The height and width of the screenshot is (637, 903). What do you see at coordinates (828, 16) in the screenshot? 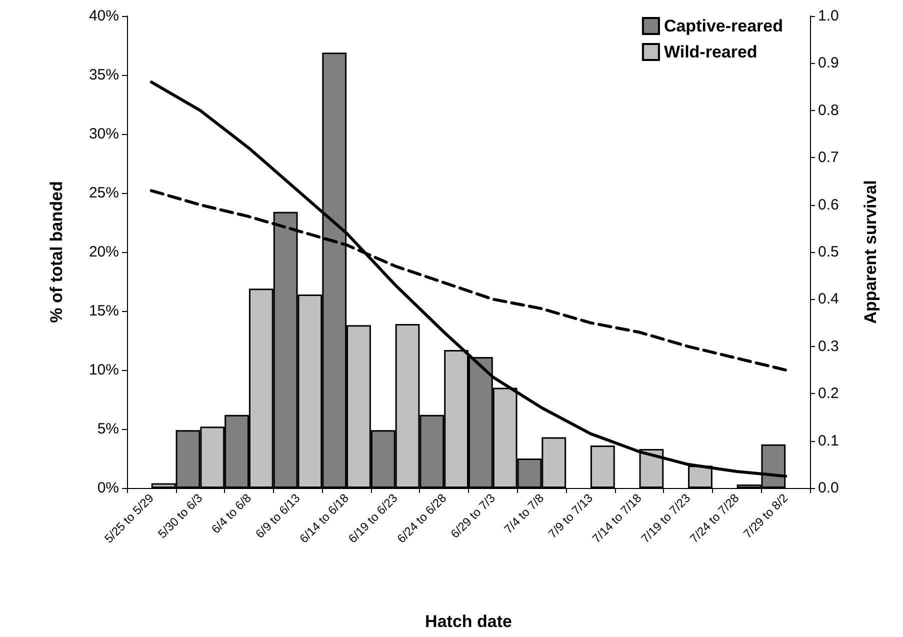
I see `y2-tick-label: 1.0` at bounding box center [828, 16].